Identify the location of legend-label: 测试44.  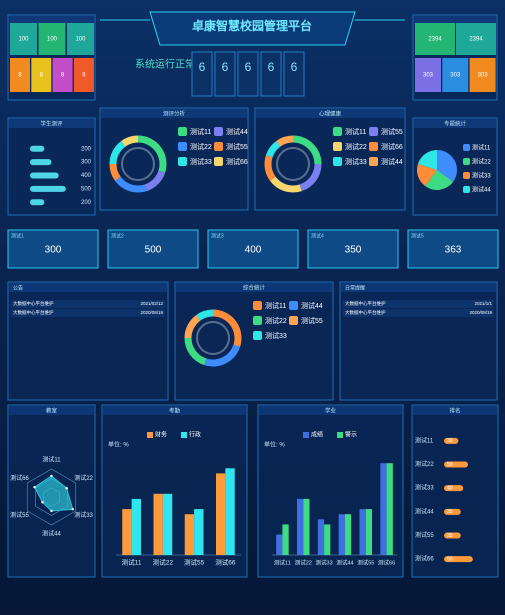
(481, 190).